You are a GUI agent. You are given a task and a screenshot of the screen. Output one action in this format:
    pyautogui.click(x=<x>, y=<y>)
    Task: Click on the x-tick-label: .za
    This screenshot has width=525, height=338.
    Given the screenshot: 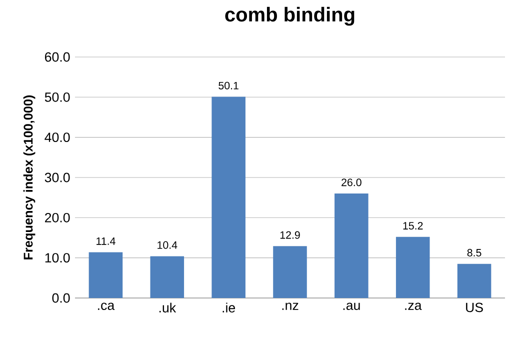 What is the action you would take?
    pyautogui.click(x=413, y=306)
    